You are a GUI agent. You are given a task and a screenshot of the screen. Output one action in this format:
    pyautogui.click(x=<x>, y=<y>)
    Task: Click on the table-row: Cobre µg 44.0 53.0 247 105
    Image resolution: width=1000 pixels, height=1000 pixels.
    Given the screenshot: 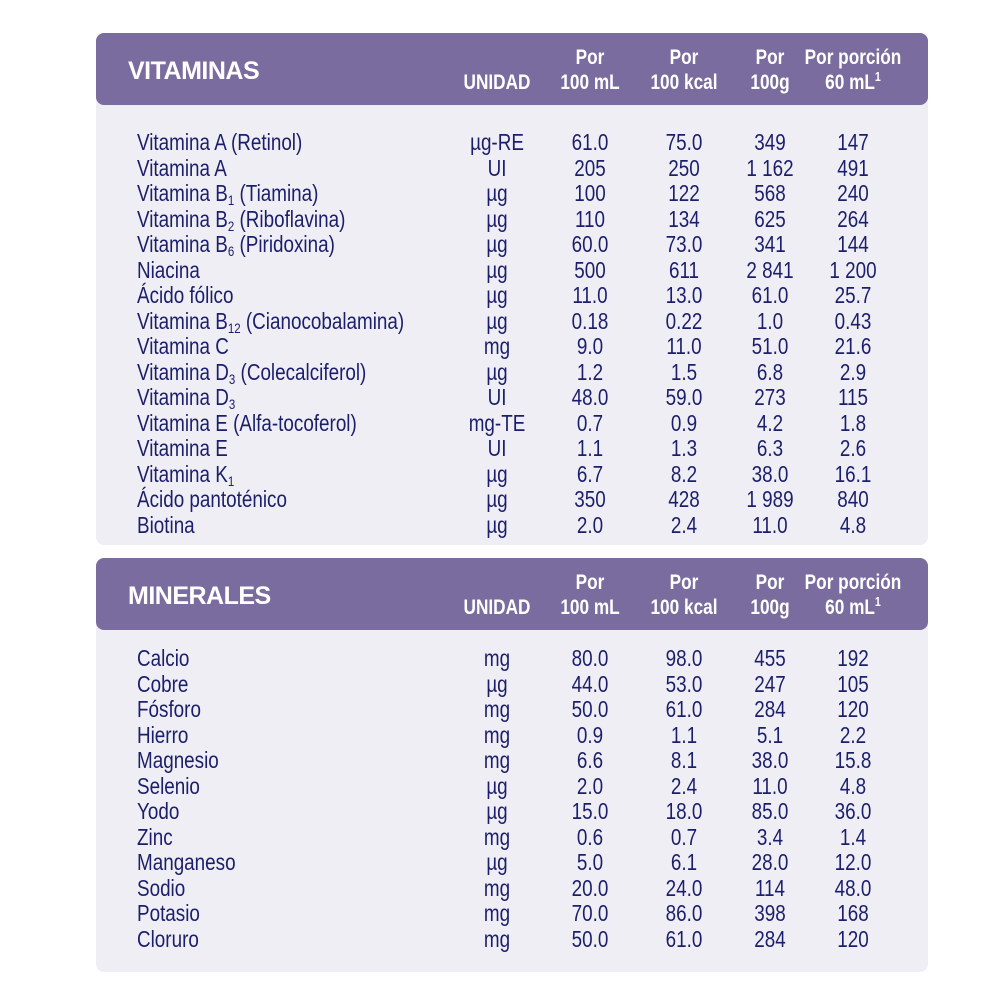 What is the action you would take?
    pyautogui.click(x=500, y=683)
    